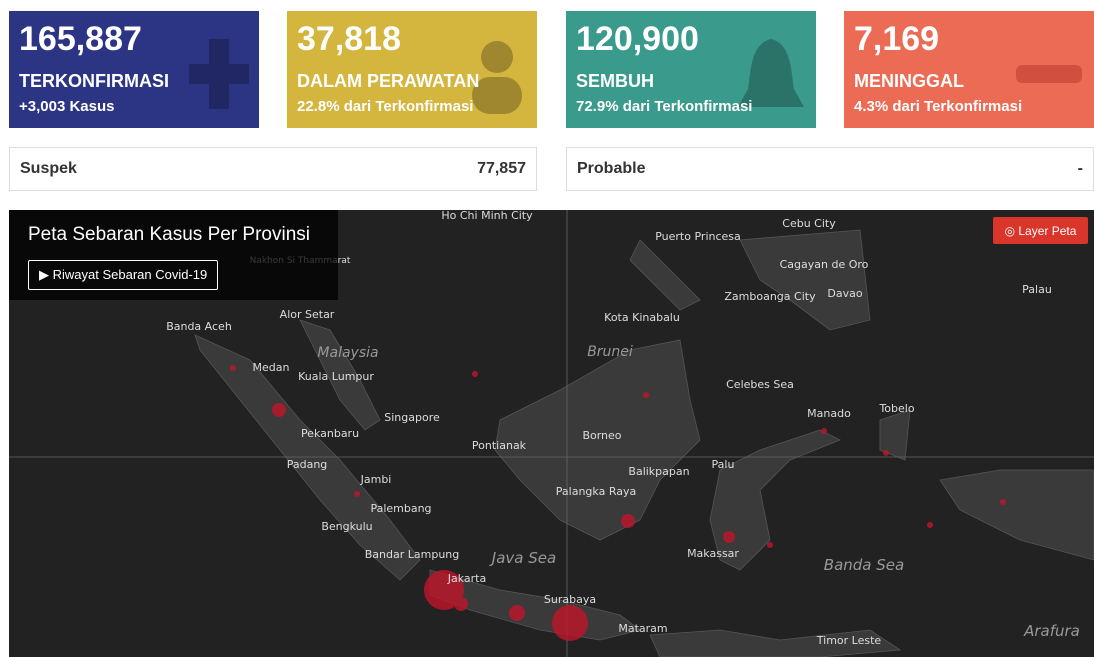 The width and height of the screenshot is (1094, 657). Describe the element at coordinates (199, 326) in the screenshot. I see `map-label: Banda Aceh` at that location.